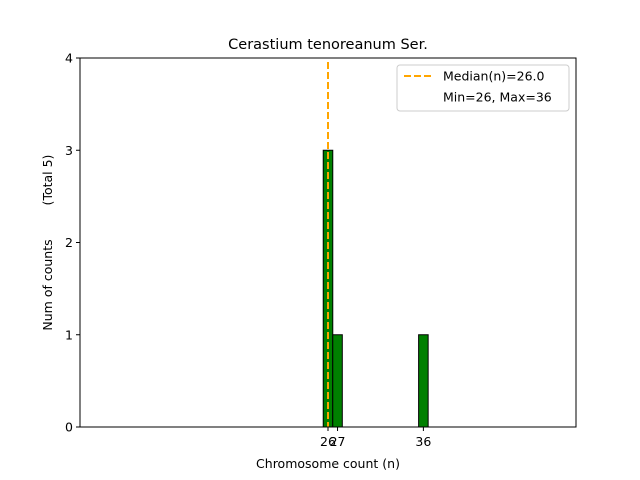  What do you see at coordinates (328, 441) in the screenshot?
I see `x-tick-label: 26` at bounding box center [328, 441].